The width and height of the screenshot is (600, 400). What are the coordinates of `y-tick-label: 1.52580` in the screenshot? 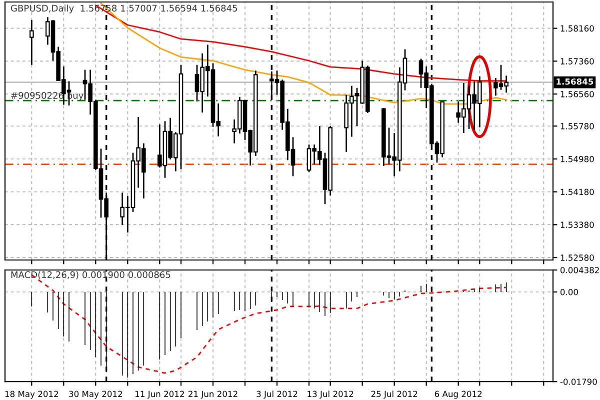 It's located at (577, 257).